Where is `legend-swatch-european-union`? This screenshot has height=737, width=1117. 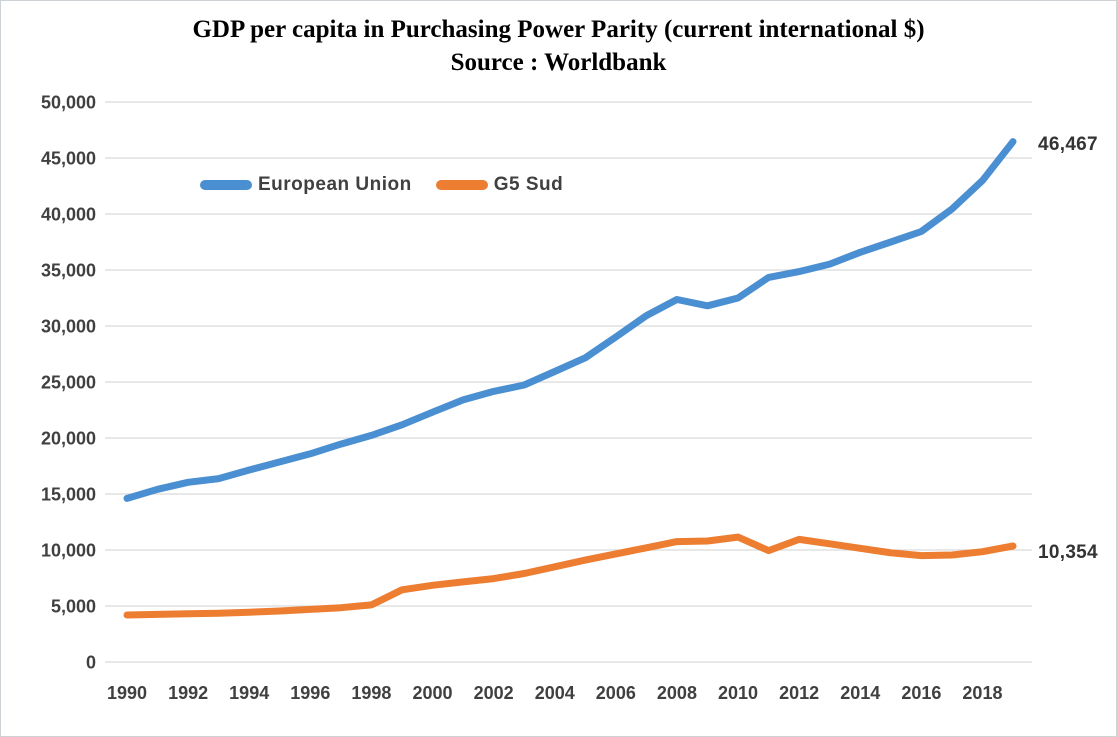 legend-swatch-european-union is located at coordinates (226, 185).